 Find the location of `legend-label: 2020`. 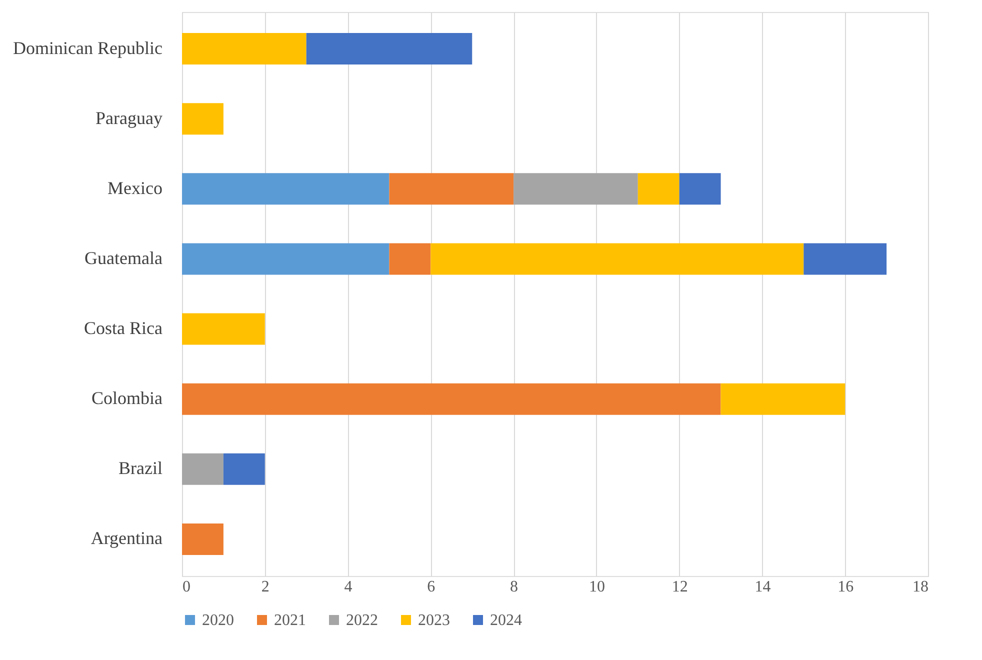

legend-label: 2020 is located at coordinates (218, 620).